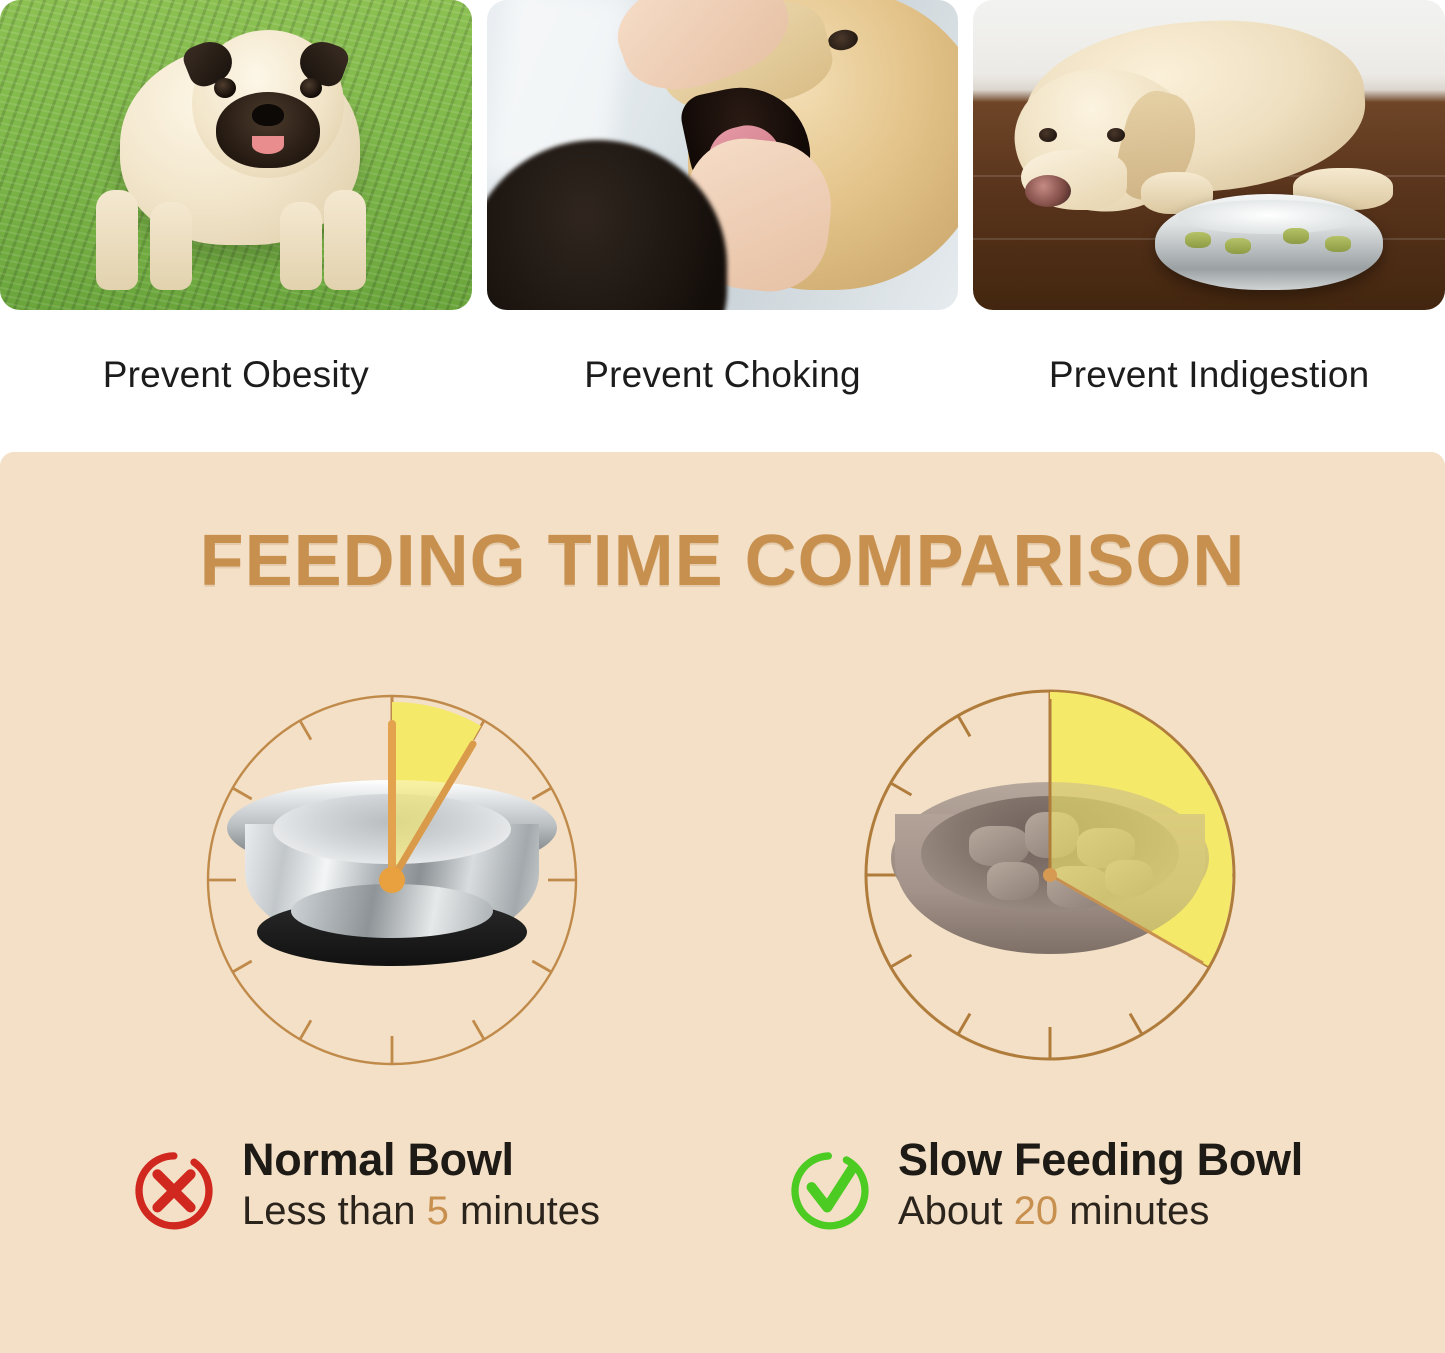 The image size is (1445, 1353). What do you see at coordinates (311, 88) in the screenshot?
I see `pug-eye-right` at bounding box center [311, 88].